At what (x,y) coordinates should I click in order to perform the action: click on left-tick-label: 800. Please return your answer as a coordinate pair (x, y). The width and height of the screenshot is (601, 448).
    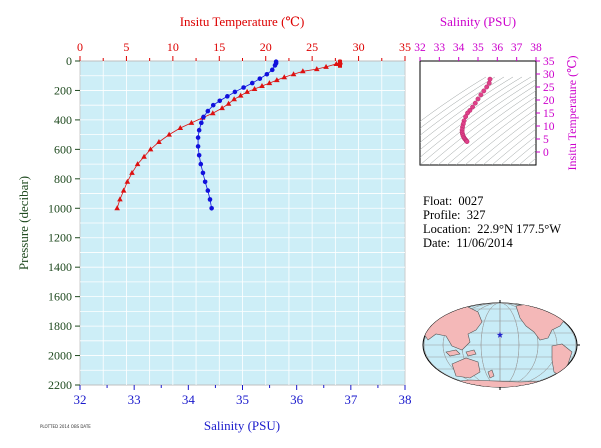
    Looking at the image, I should click on (63, 179).